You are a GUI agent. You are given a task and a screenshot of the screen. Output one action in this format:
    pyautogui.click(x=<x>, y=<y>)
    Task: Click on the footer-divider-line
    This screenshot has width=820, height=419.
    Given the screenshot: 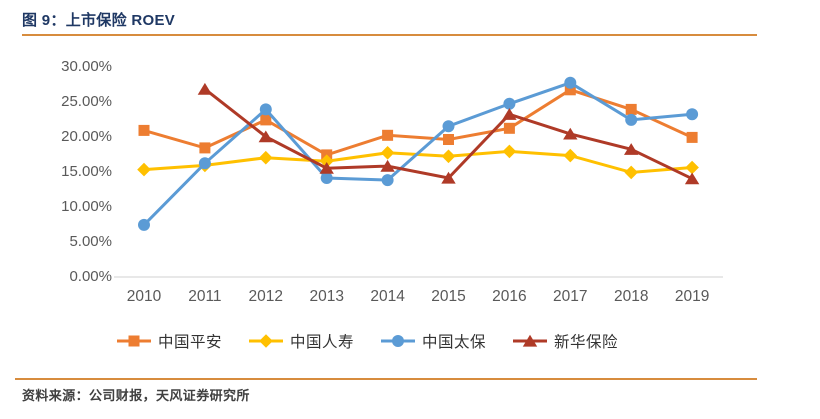 What is the action you would take?
    pyautogui.click(x=386, y=379)
    